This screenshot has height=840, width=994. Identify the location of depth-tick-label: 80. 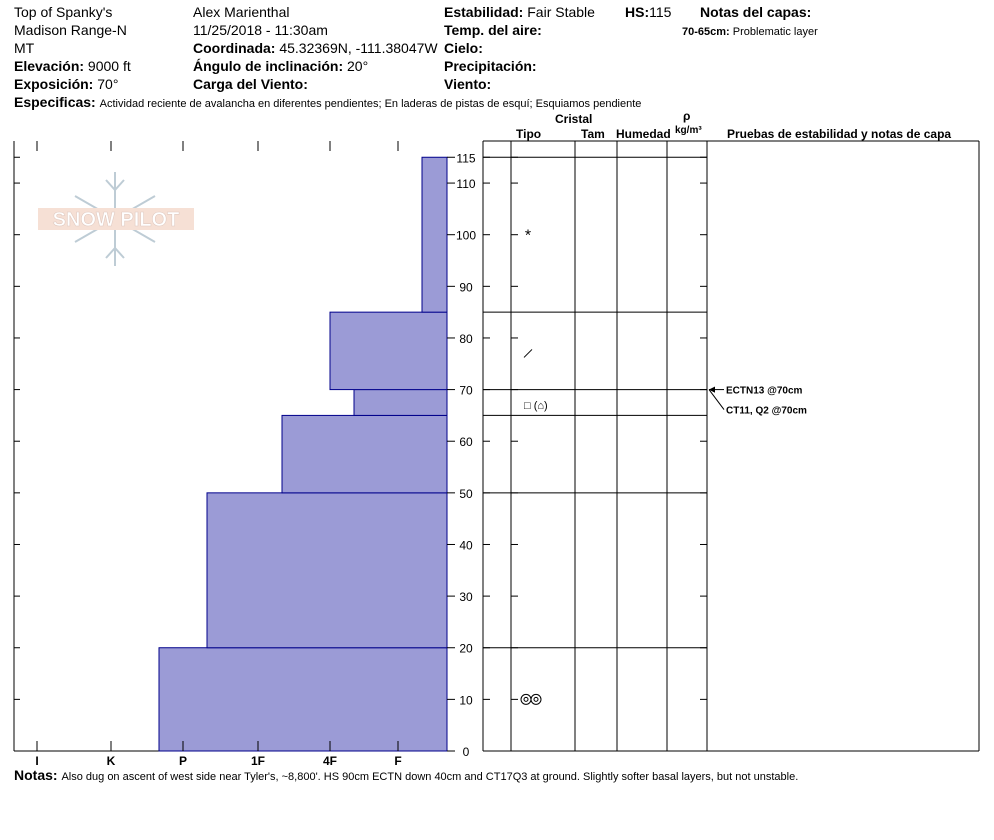
(466, 339).